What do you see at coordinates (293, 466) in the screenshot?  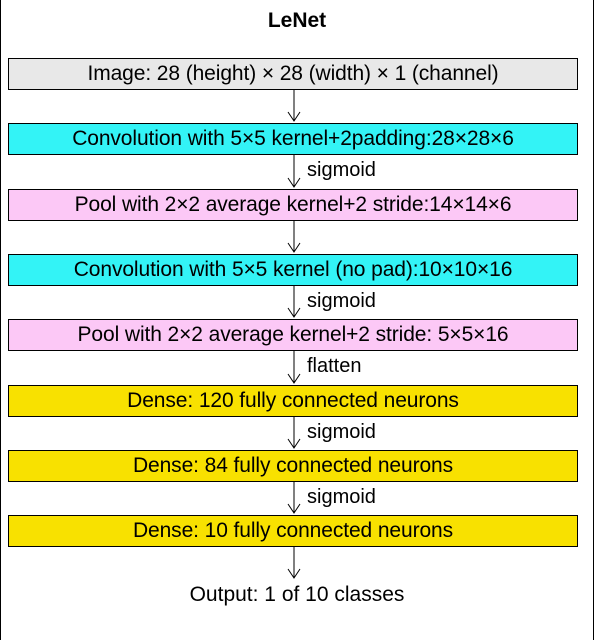 I see `layer-dense2-box: Dense: 84 fully connected neurons` at bounding box center [293, 466].